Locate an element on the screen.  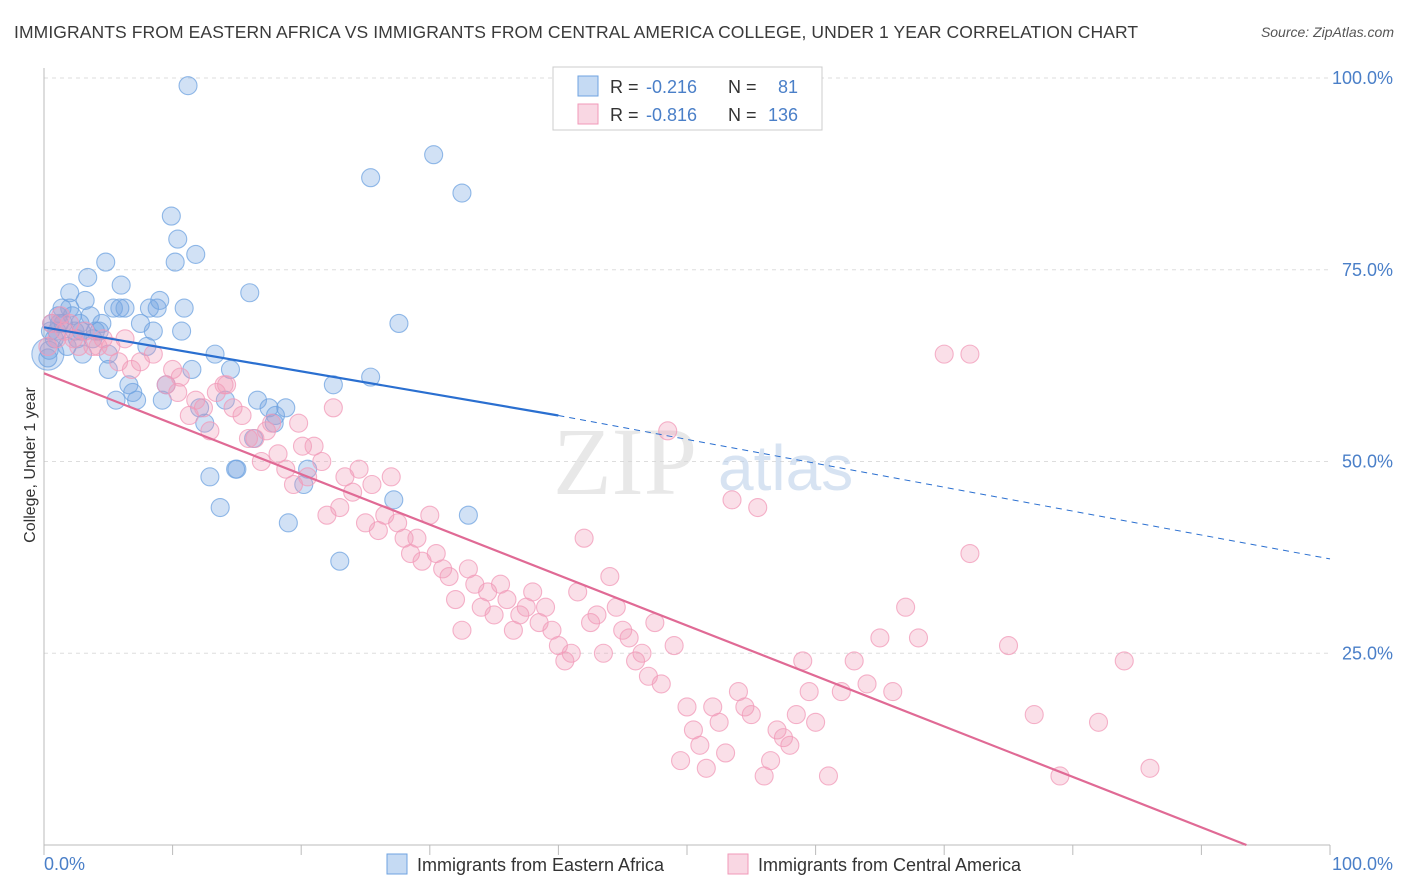
watermark-zip: ZIP is located at coordinates (625, 461).